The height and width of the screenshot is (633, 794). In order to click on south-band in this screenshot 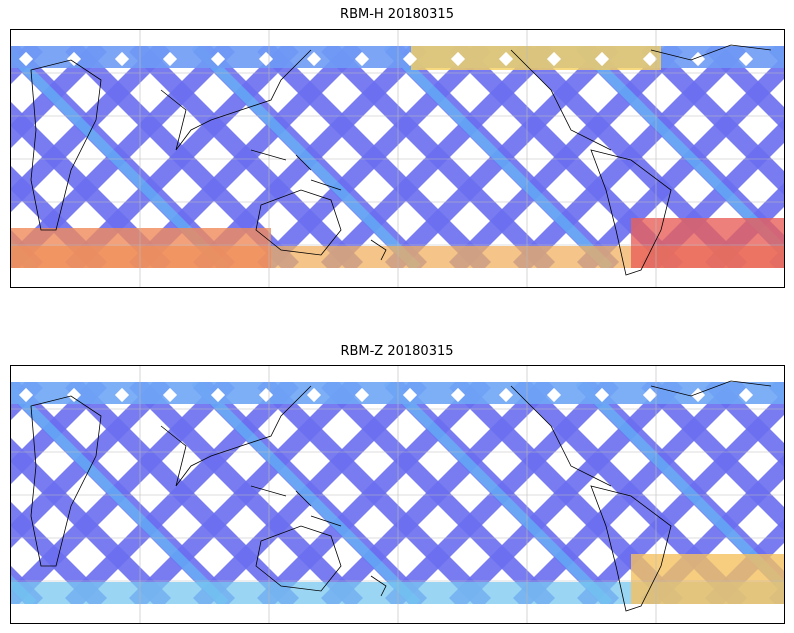, I will do `click(397, 593)`.